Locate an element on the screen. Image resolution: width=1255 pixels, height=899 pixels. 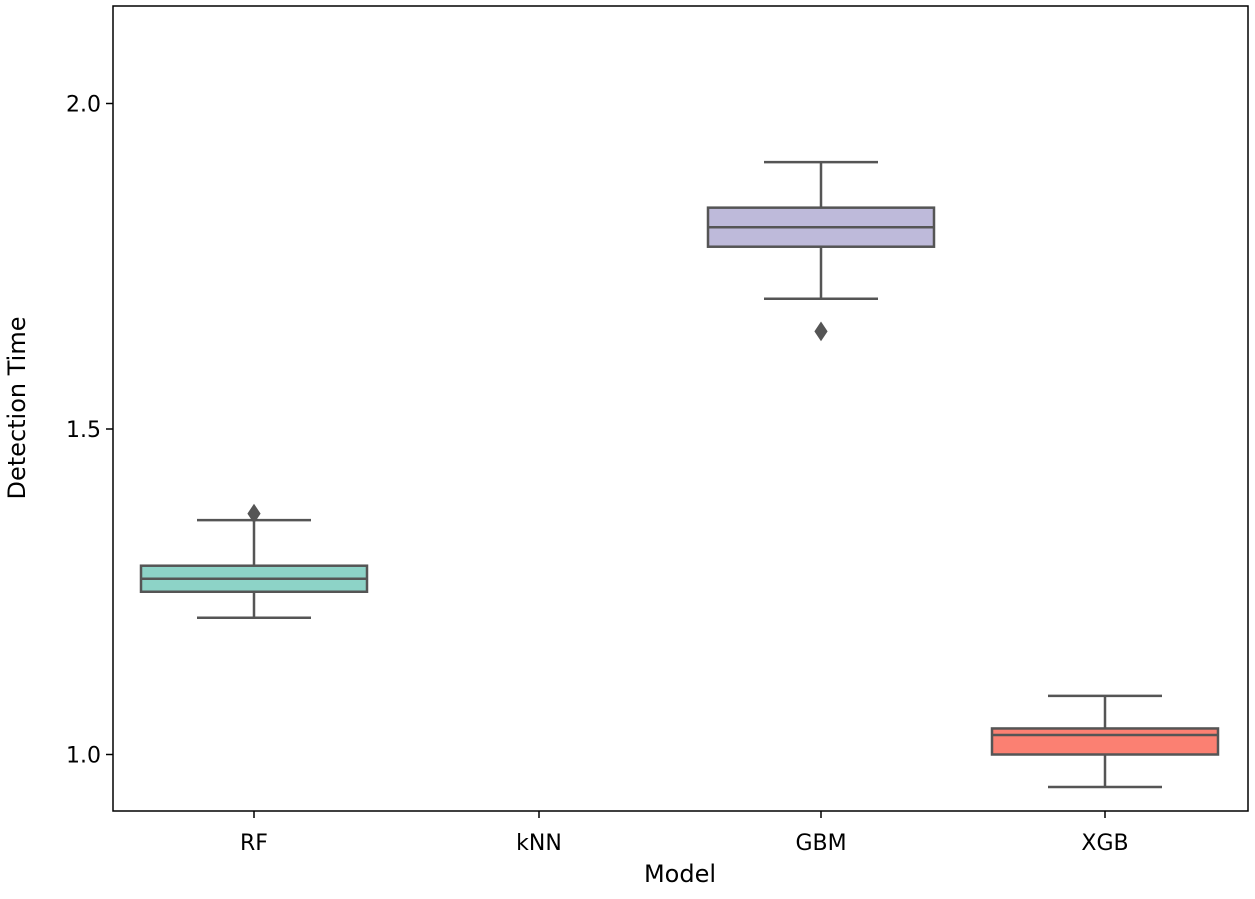
y-tick-label: 1.5 is located at coordinates (83, 430).